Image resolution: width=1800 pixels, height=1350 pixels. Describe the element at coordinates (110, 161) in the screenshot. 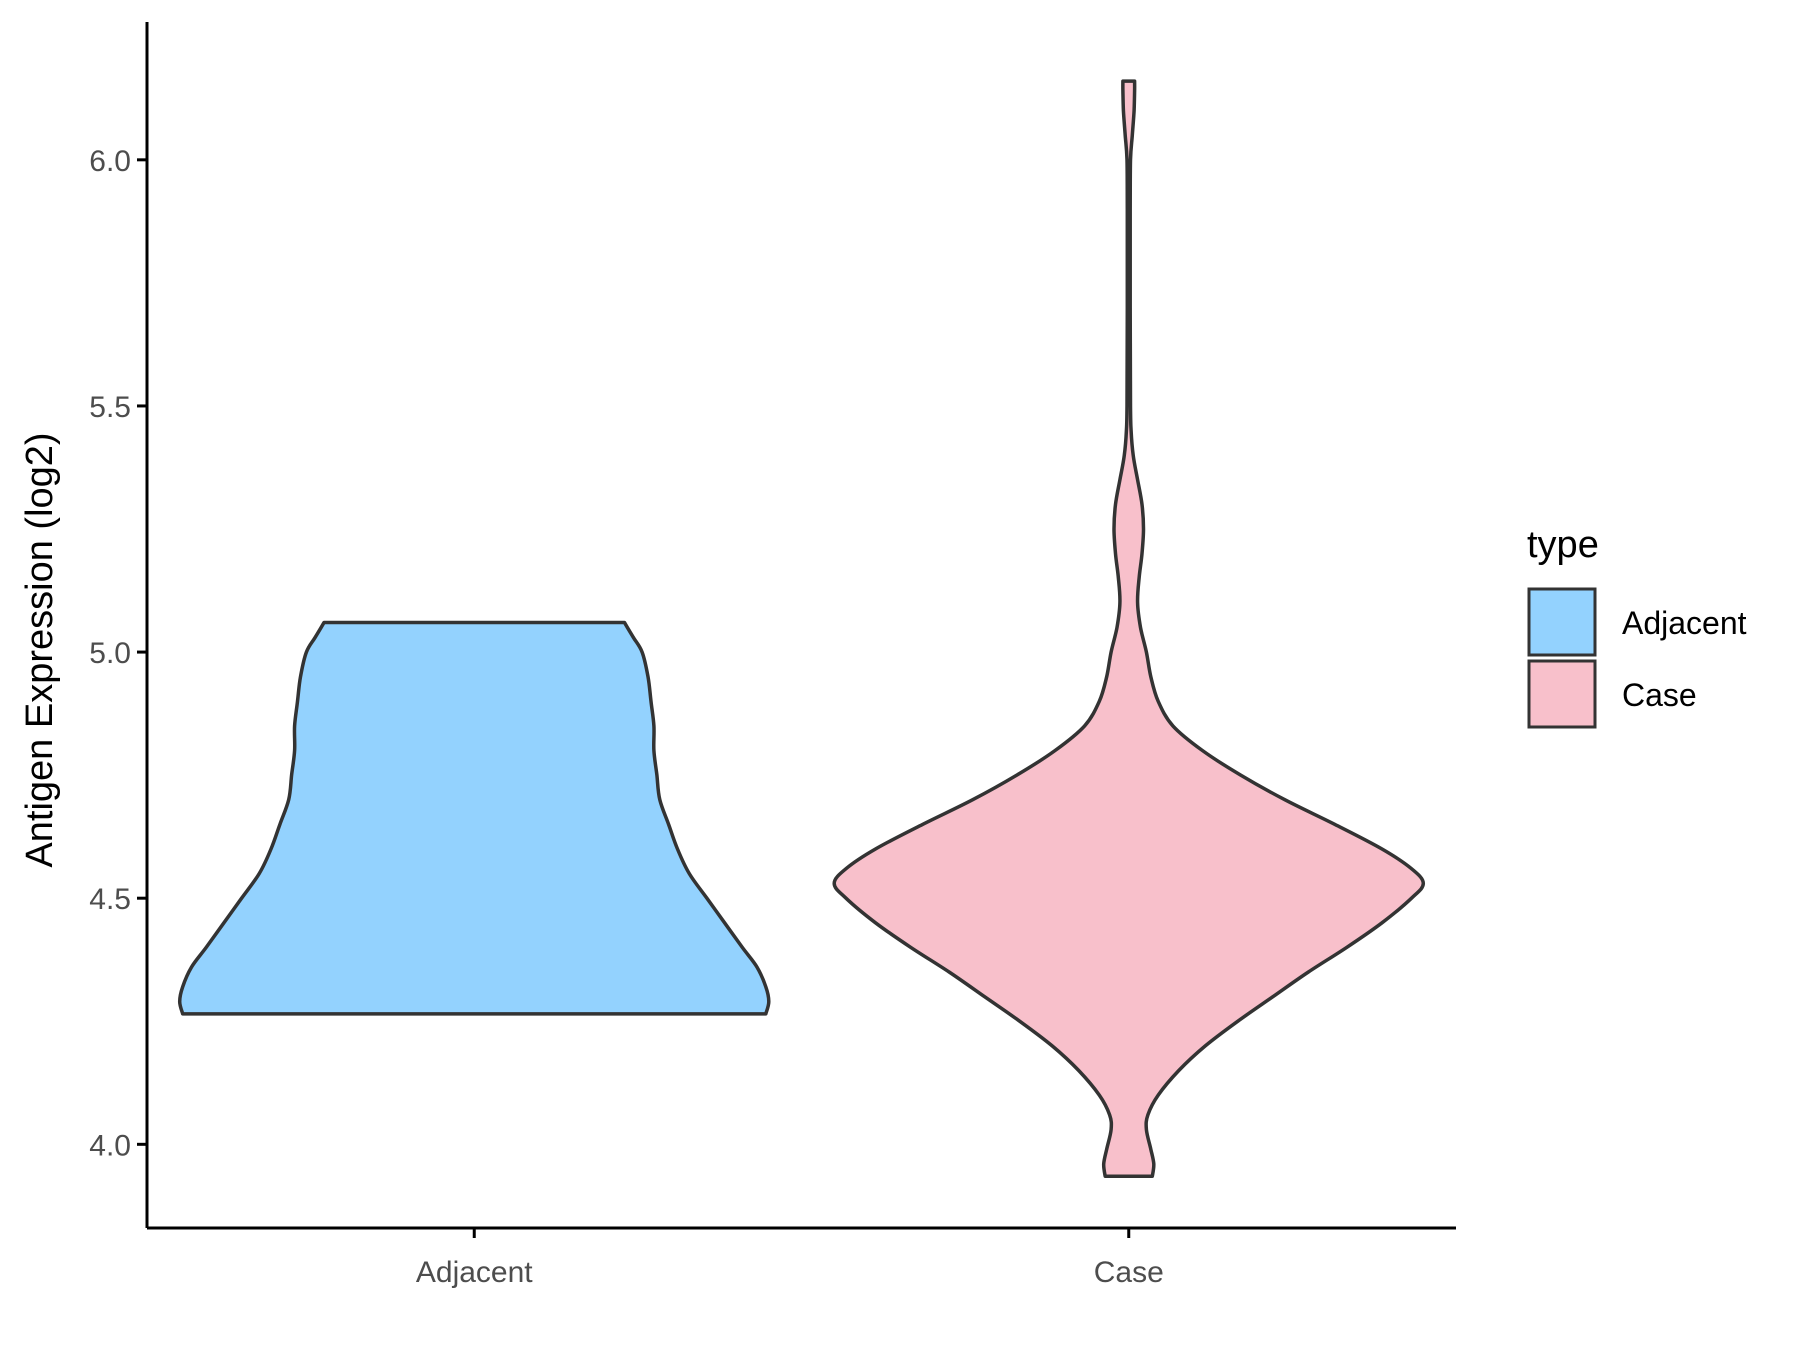

I see `y-tick-label: 6.0` at that location.